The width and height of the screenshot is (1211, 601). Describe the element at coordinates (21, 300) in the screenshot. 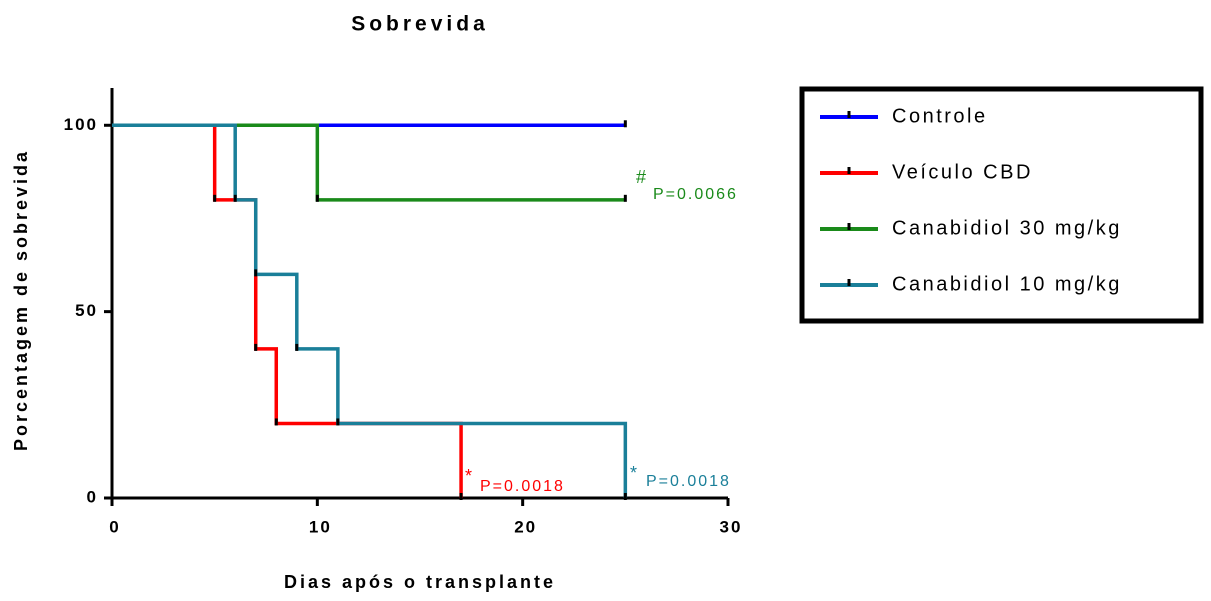

I see `y-axis-label: Porcentagem de sobrevida` at that location.